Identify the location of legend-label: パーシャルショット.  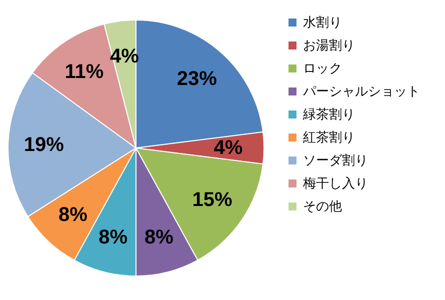
(361, 92).